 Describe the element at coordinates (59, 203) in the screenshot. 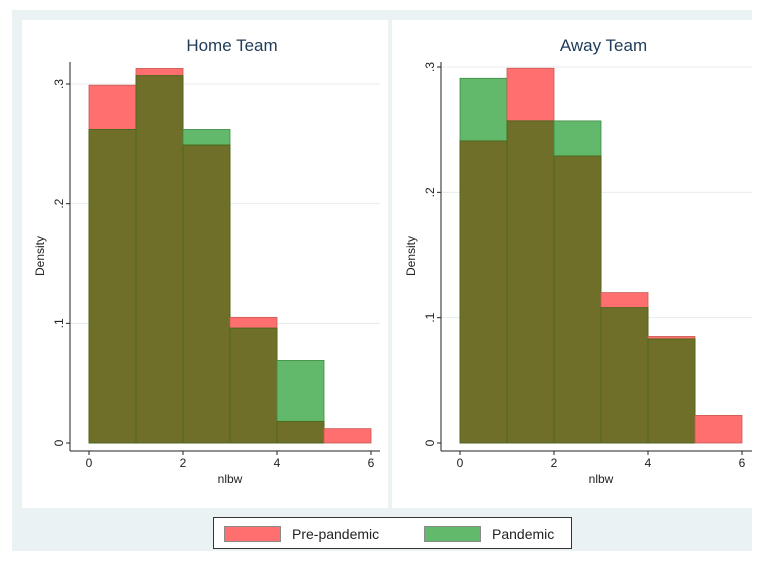

I see `y-tick-label-home: .2` at that location.